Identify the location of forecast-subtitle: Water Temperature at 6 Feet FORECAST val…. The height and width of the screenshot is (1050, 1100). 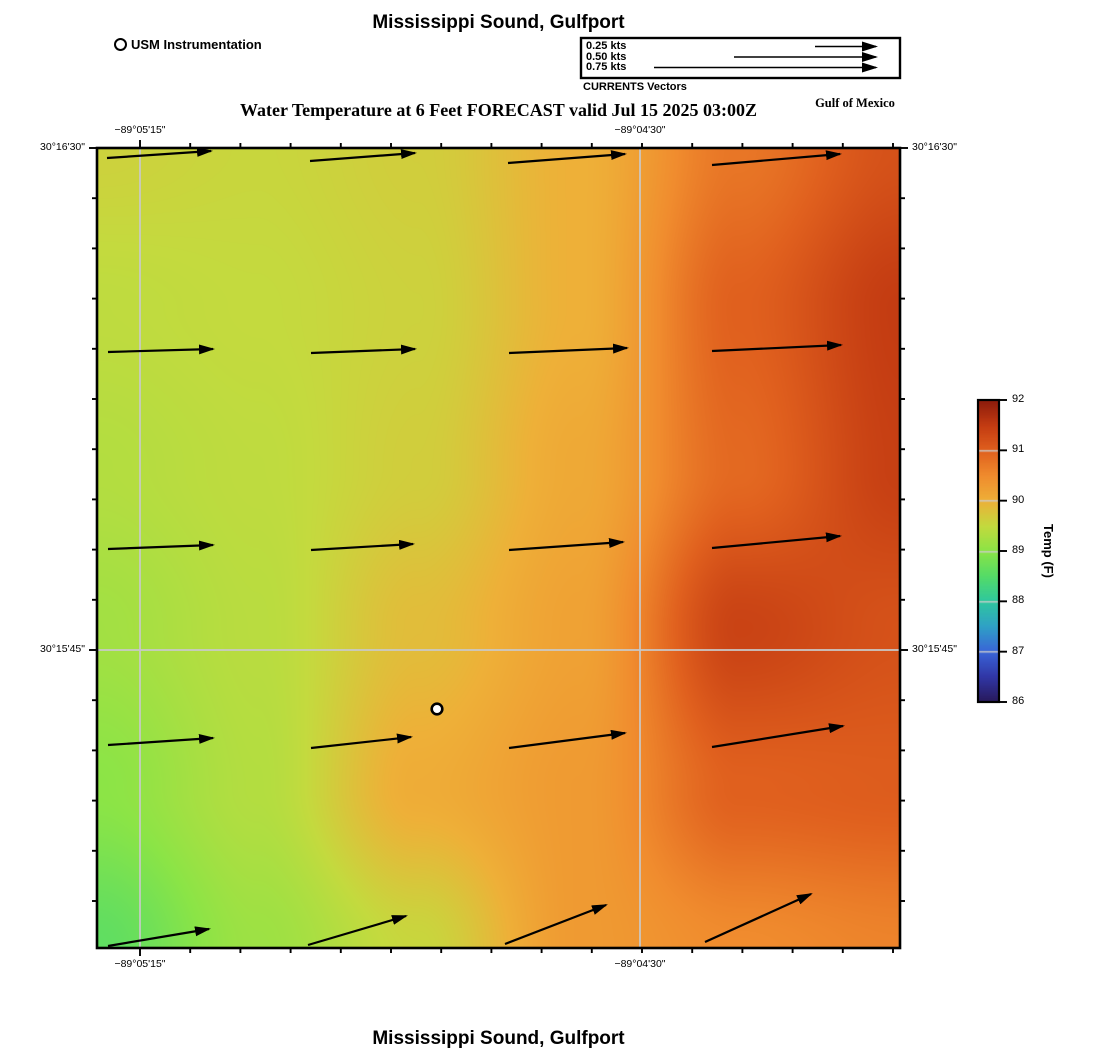
(498, 110).